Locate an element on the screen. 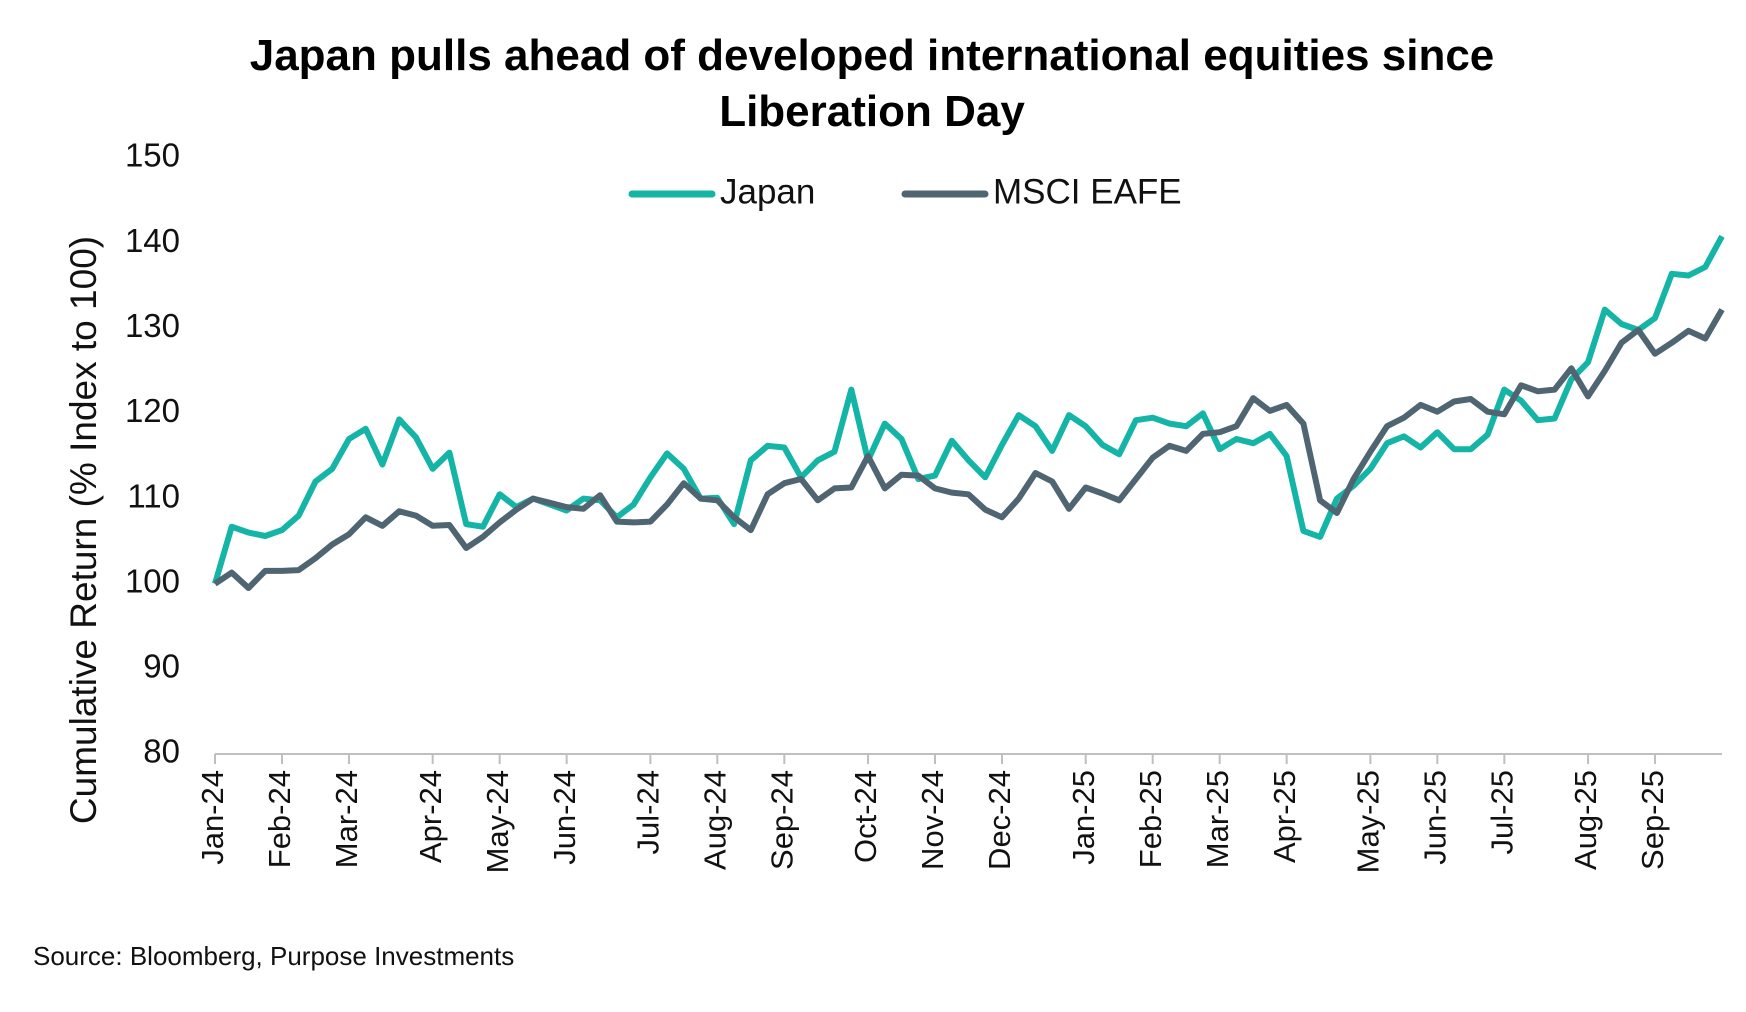 The height and width of the screenshot is (1012, 1746). y-tick-label: 130 is located at coordinates (152, 325).